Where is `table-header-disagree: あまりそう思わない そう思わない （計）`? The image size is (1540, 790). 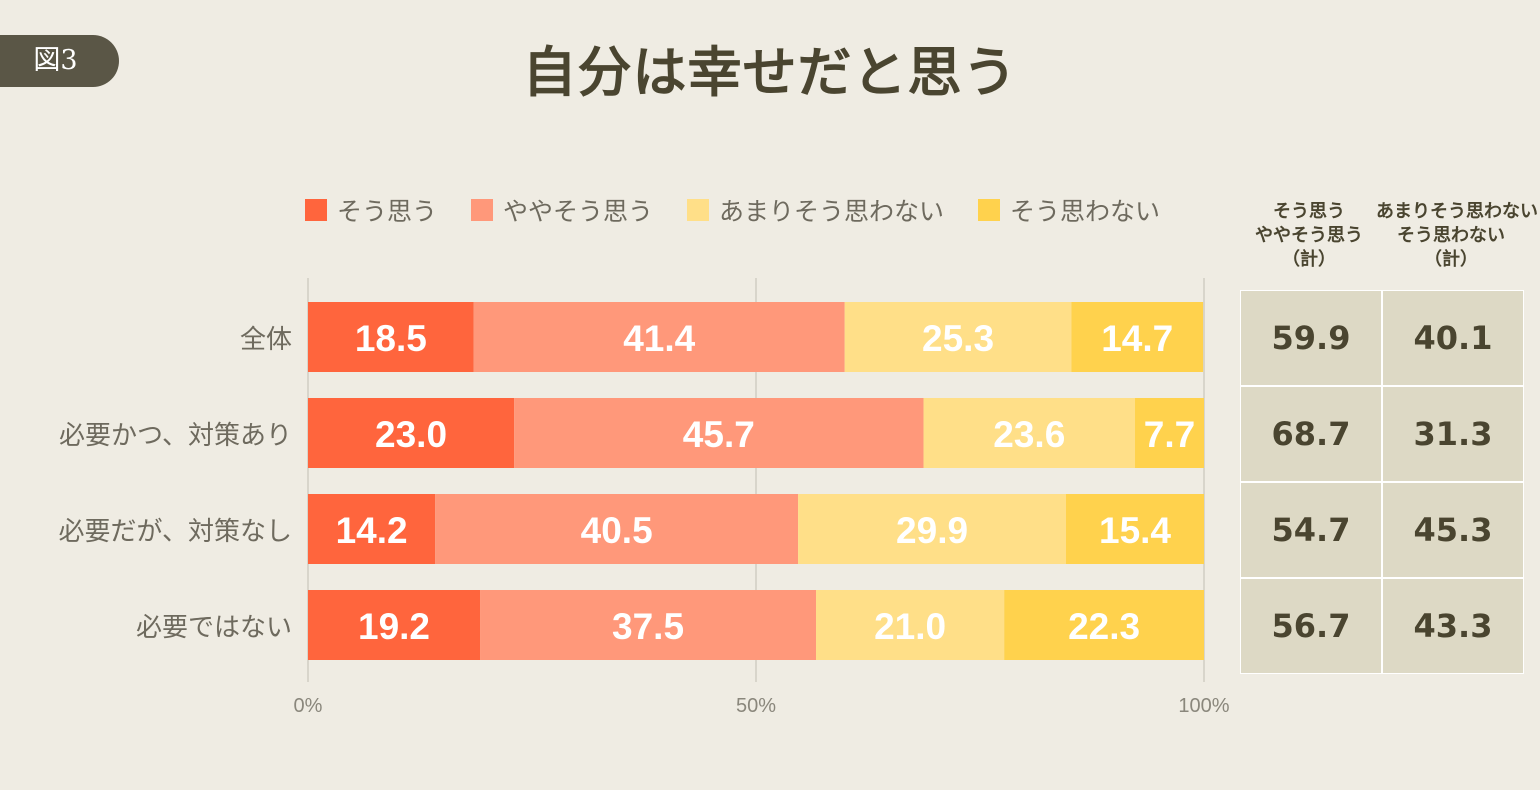 table-header-disagree: あまりそう思わない そう思わない （計） is located at coordinates (1457, 236).